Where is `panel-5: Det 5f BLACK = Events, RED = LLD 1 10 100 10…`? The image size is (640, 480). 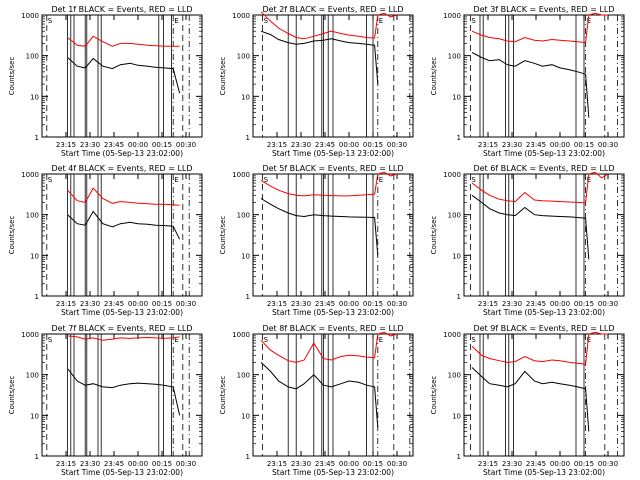
panel-5: Det 5f BLACK = Events, RED = LLD 1 10 100 10… is located at coordinates (316, 240).